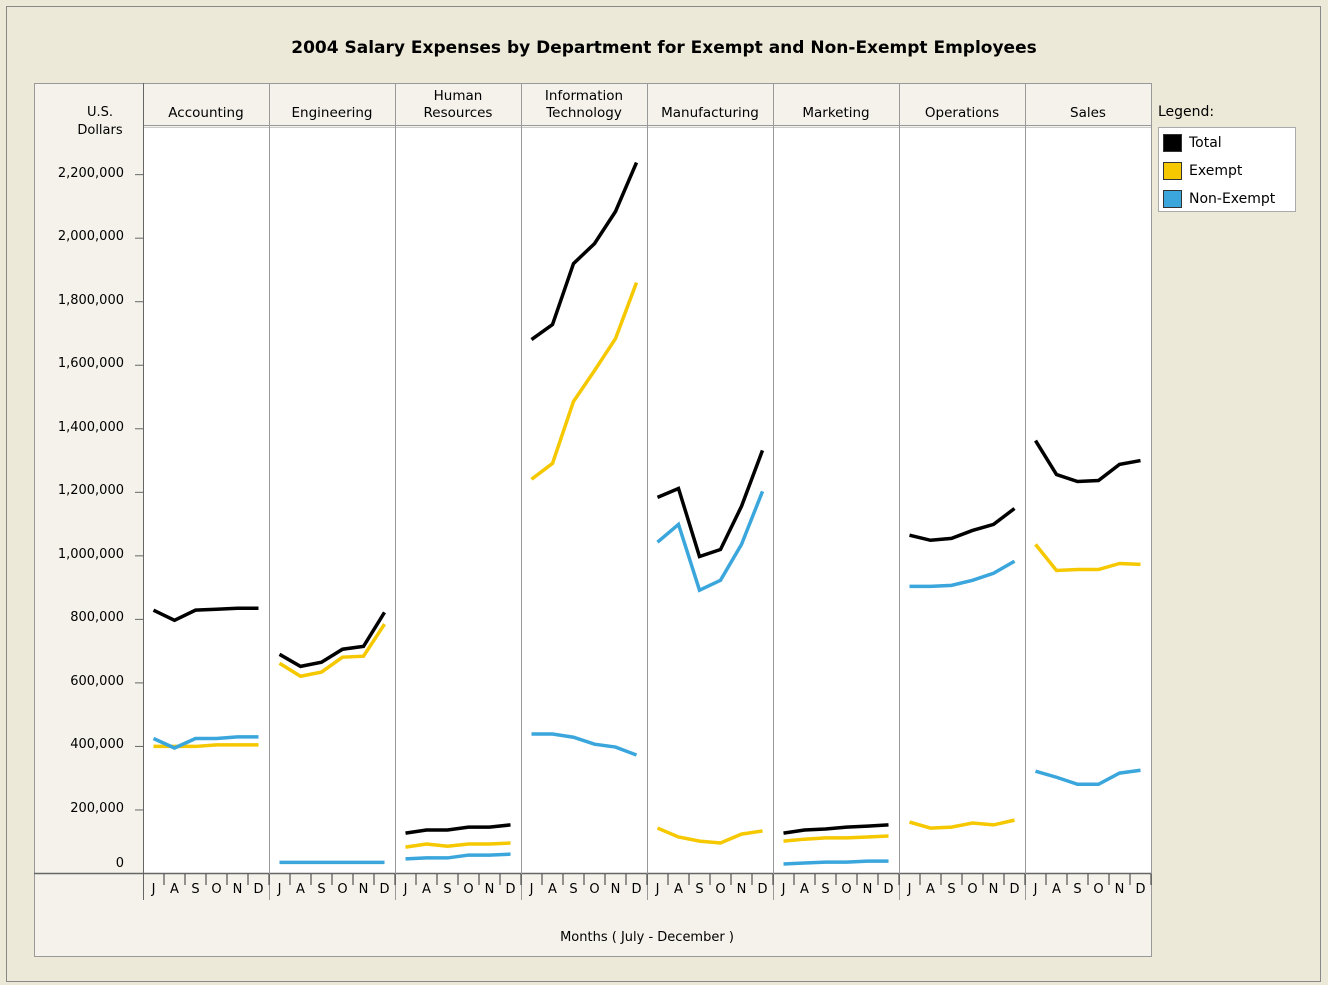 The height and width of the screenshot is (985, 1328). What do you see at coordinates (1088, 113) in the screenshot?
I see `panel-header: Sales` at bounding box center [1088, 113].